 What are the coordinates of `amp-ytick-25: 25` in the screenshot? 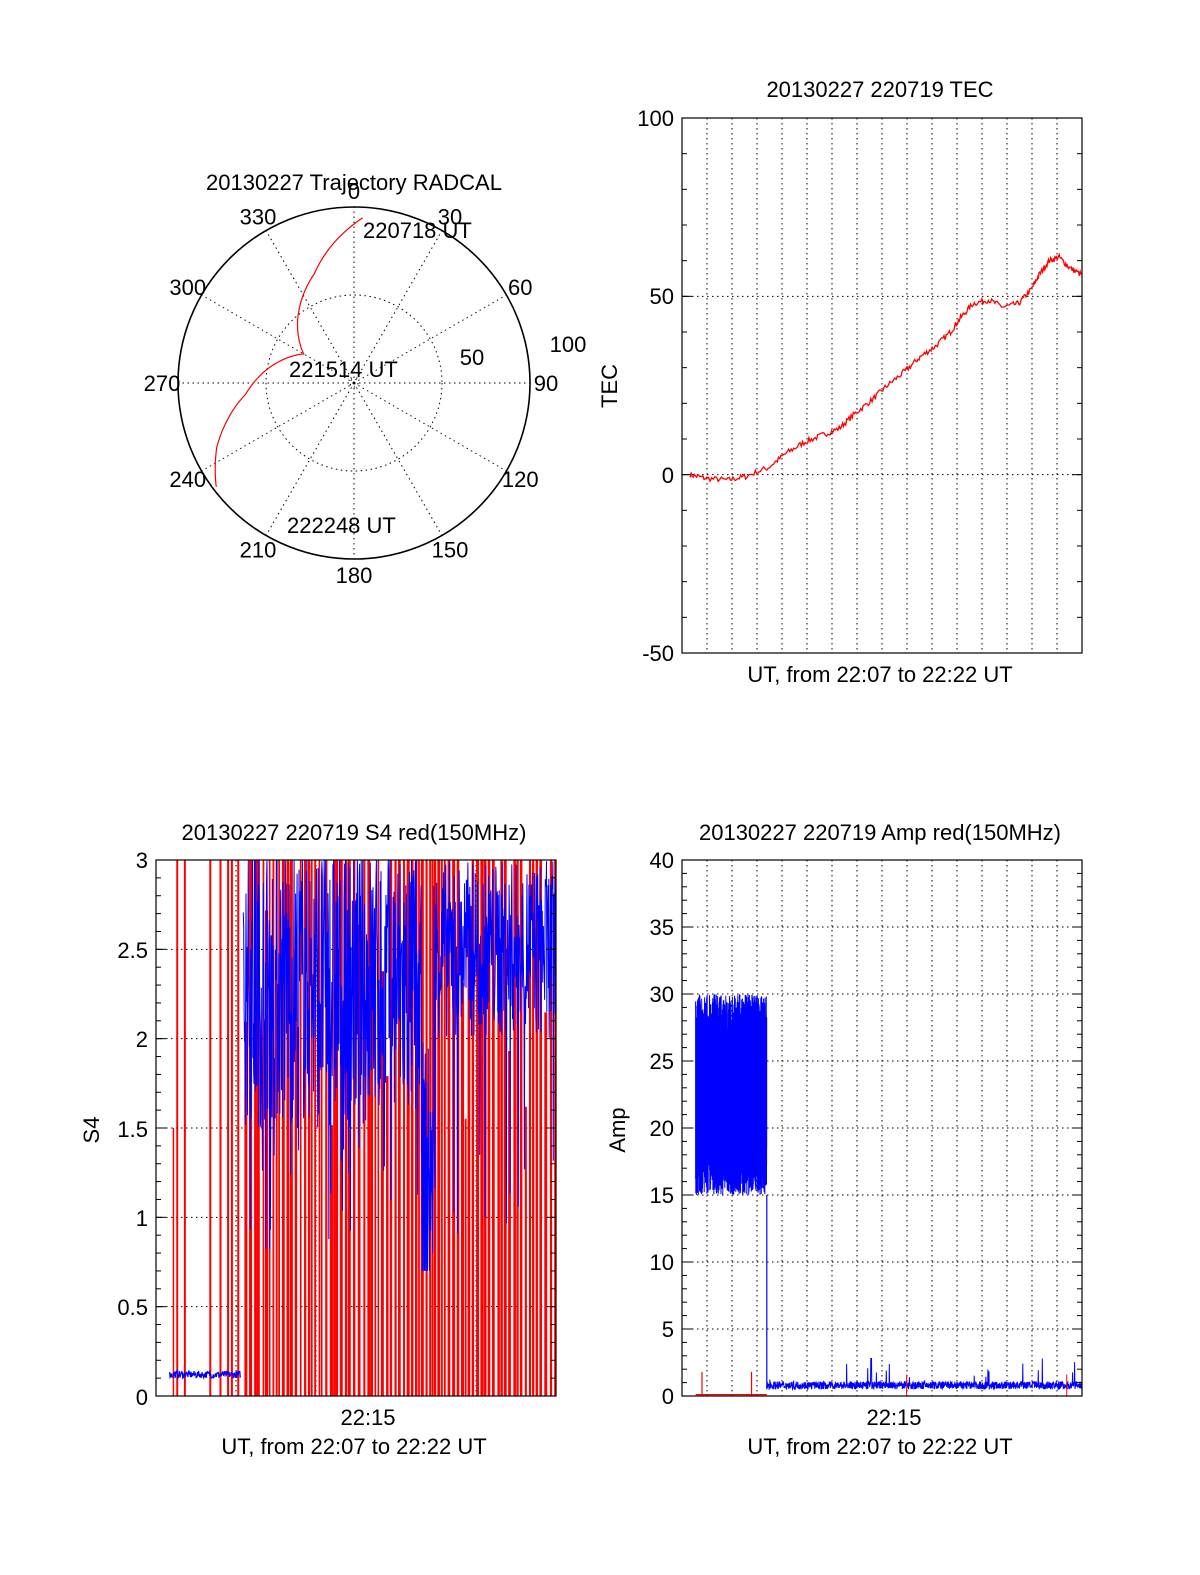 It's located at (662, 1061).